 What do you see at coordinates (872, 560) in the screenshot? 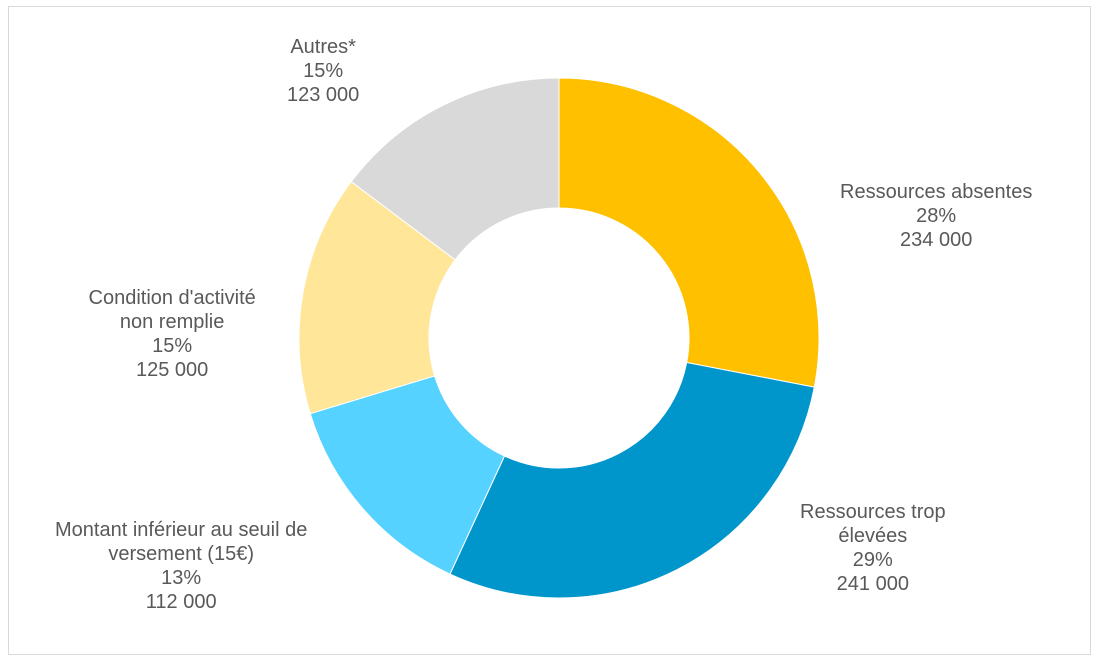
I see `slice-percent: 29%` at bounding box center [872, 560].